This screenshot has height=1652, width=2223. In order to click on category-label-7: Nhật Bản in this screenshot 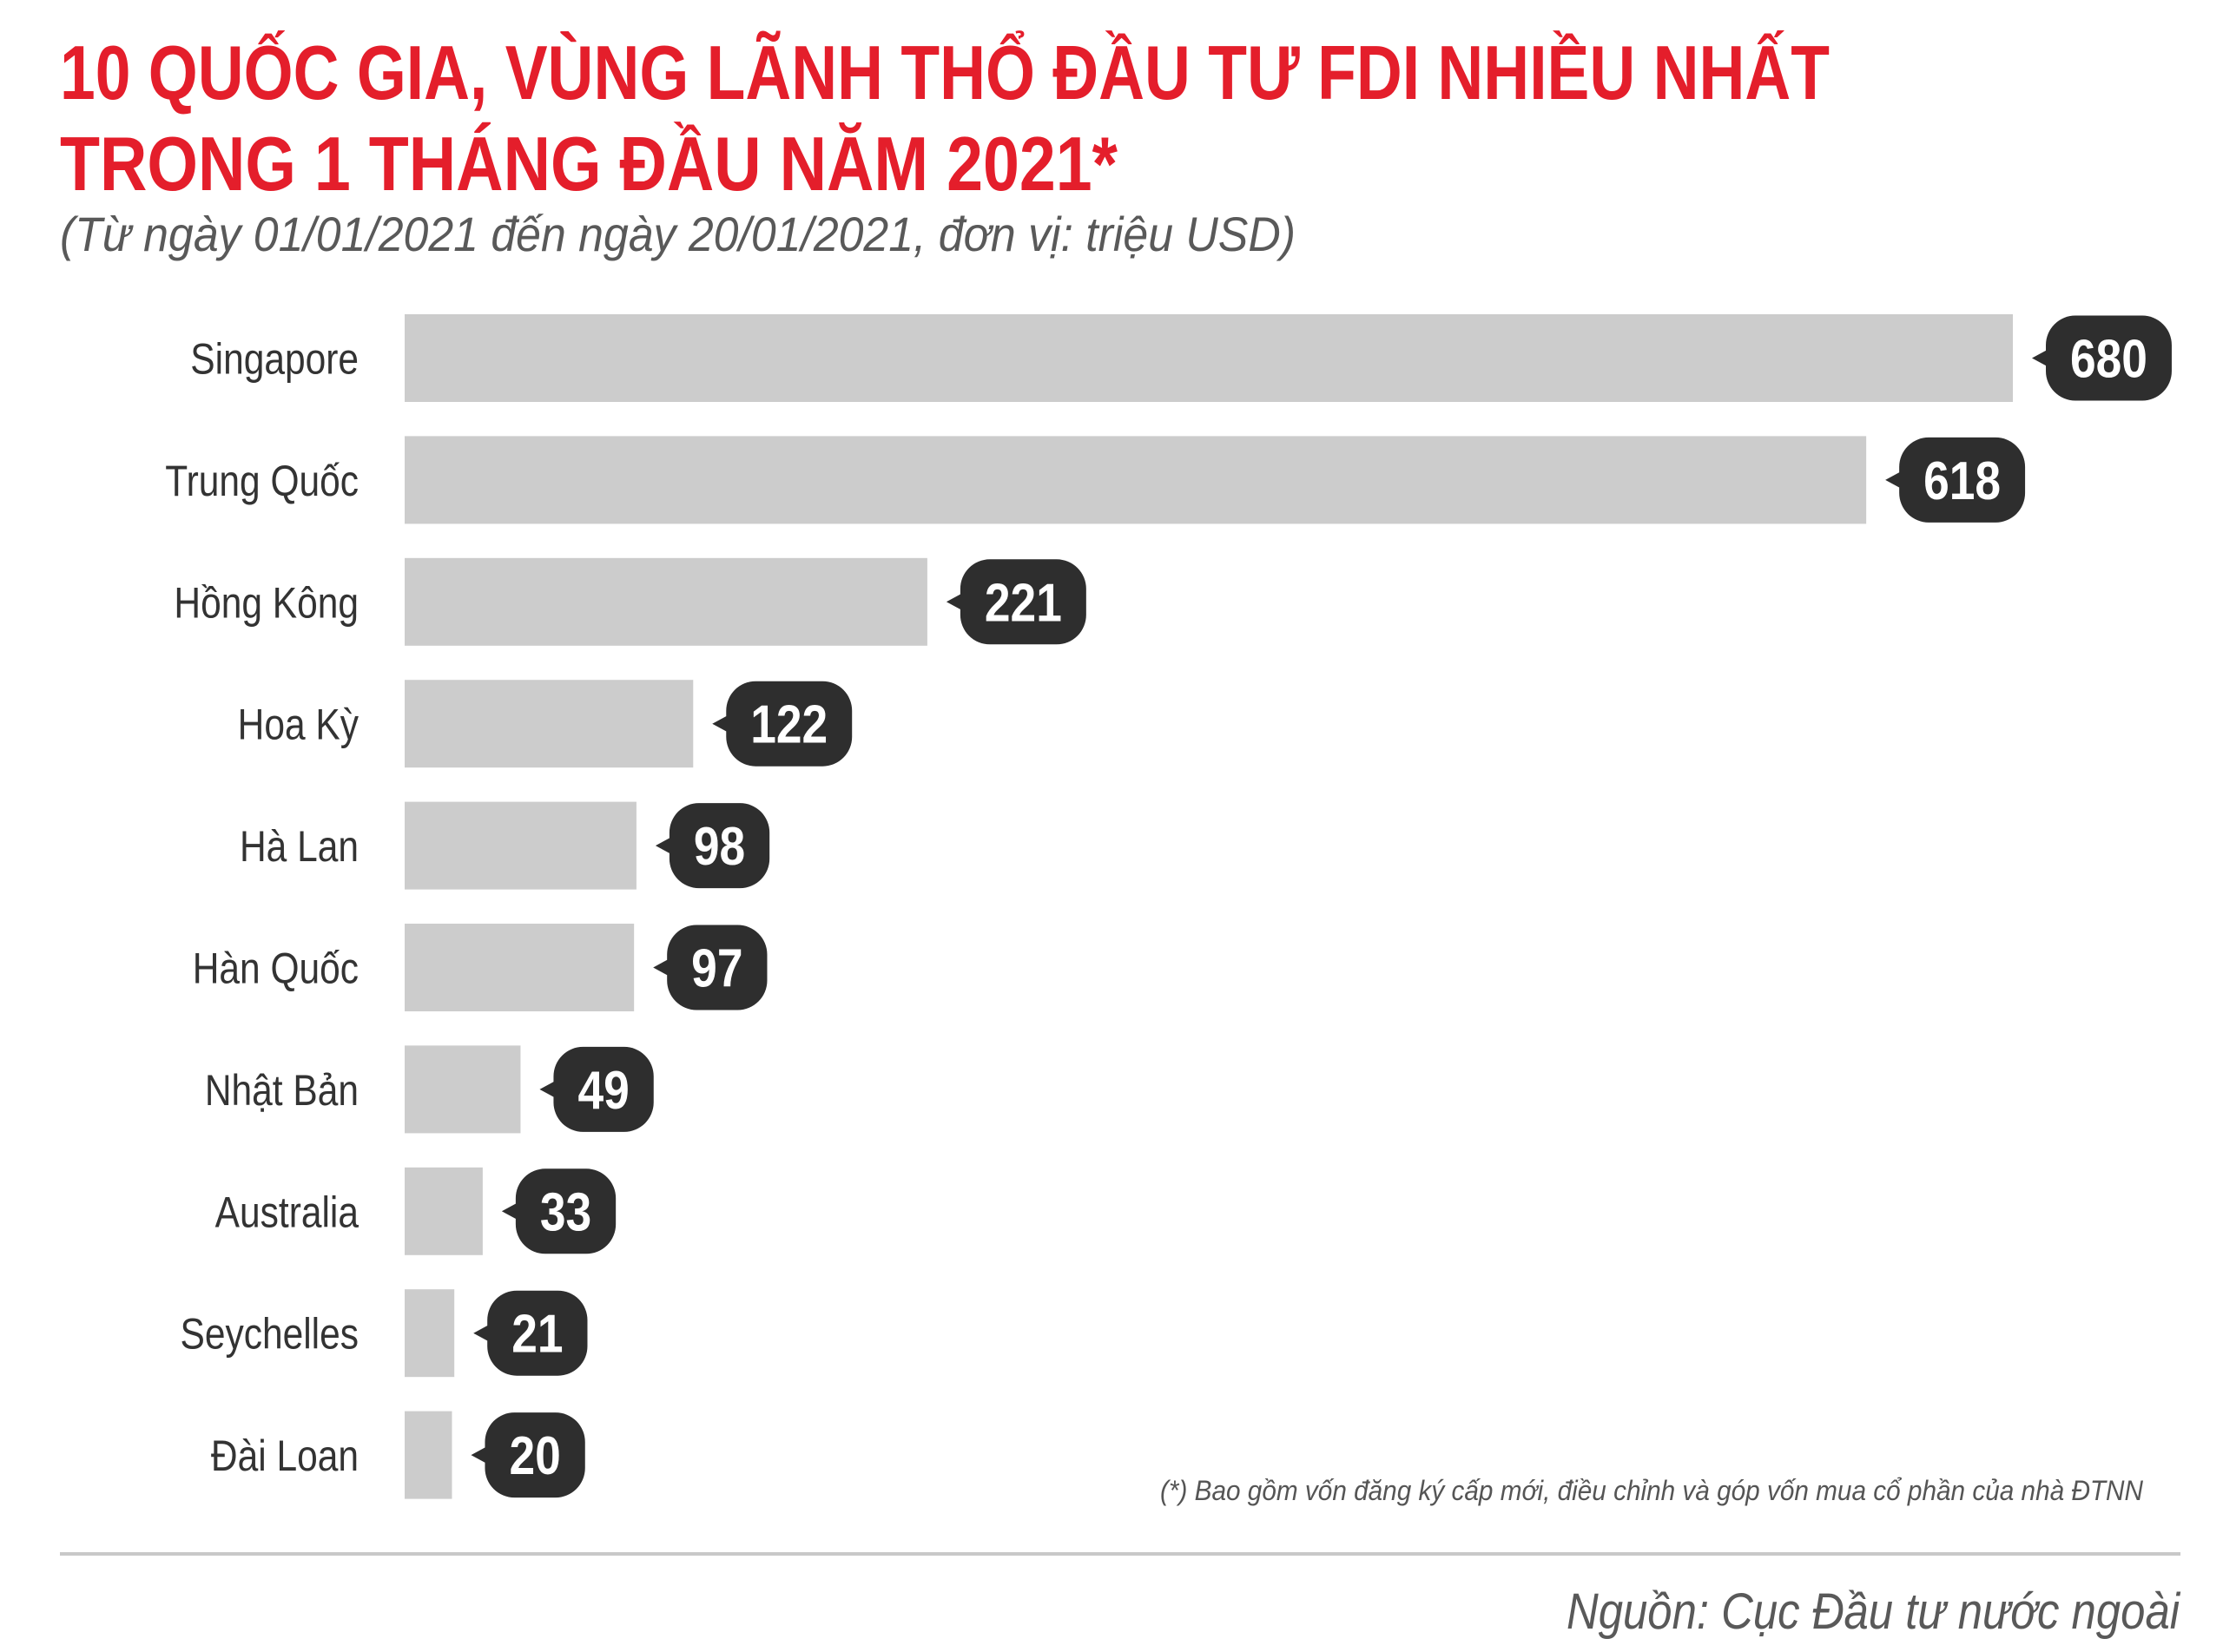, I will do `click(282, 1090)`.